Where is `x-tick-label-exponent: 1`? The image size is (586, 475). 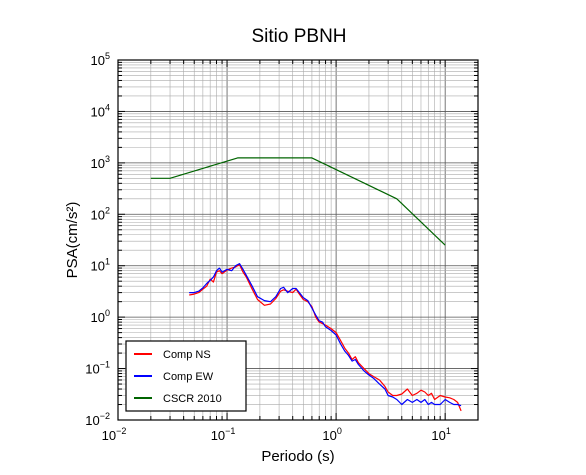 x-tick-label-exponent: 1 is located at coordinates (448, 431).